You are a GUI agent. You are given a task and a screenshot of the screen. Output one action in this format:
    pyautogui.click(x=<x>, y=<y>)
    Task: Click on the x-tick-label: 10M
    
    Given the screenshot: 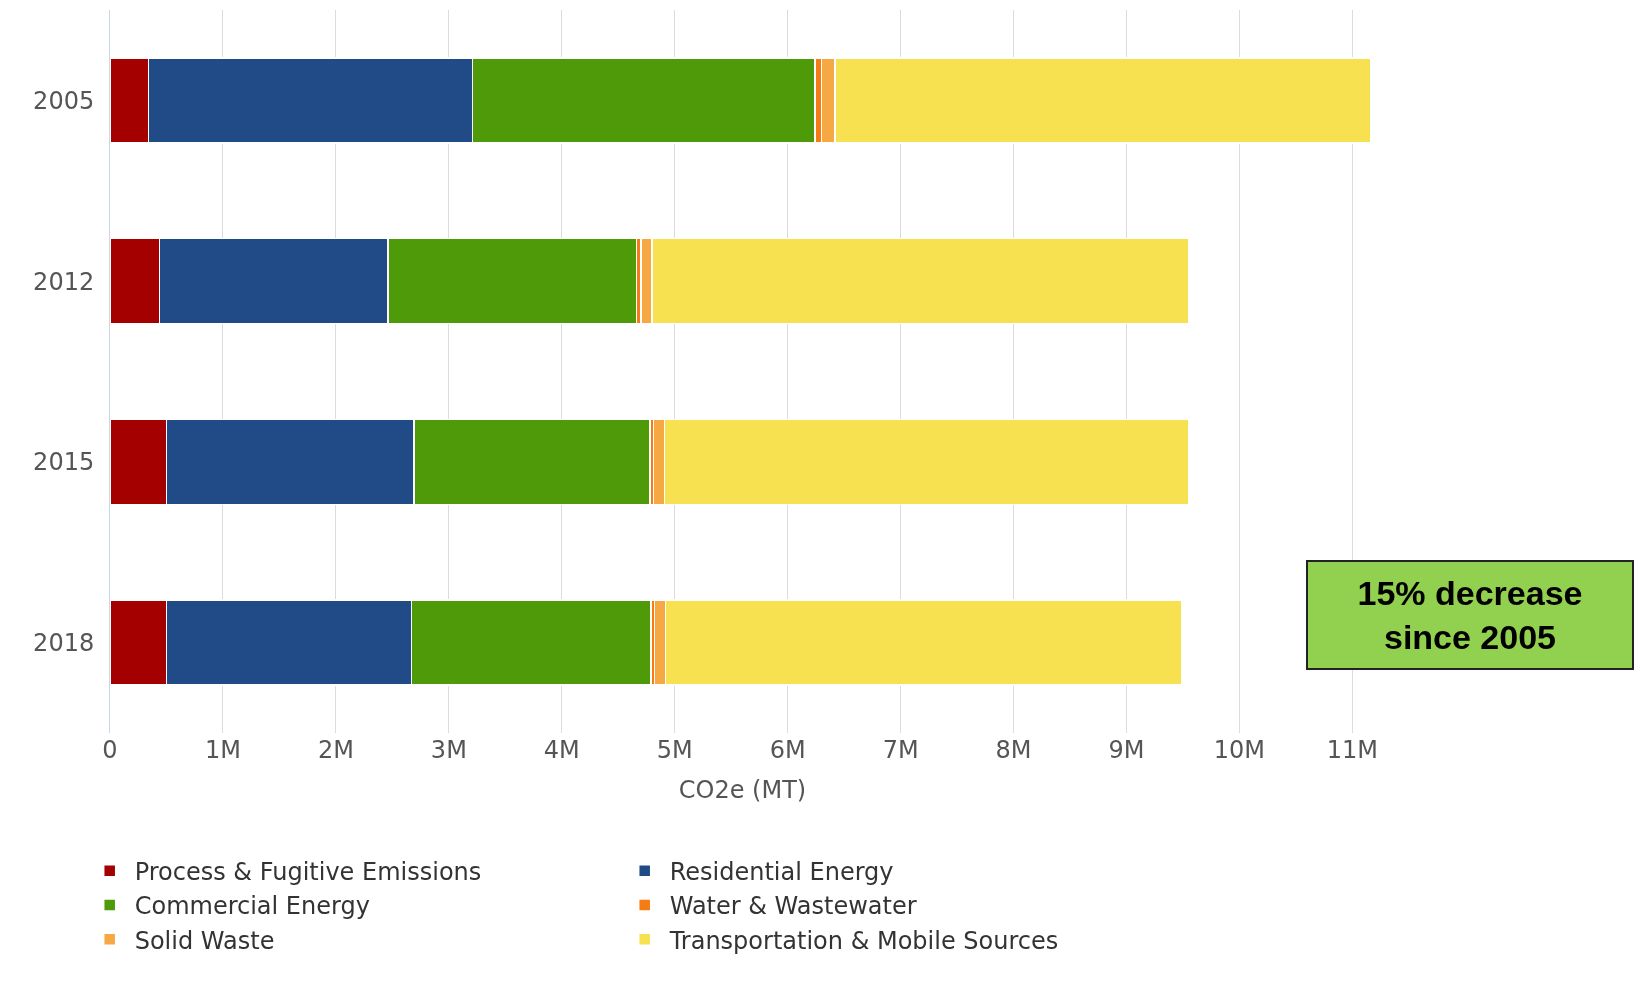 What is the action you would take?
    pyautogui.click(x=1239, y=750)
    